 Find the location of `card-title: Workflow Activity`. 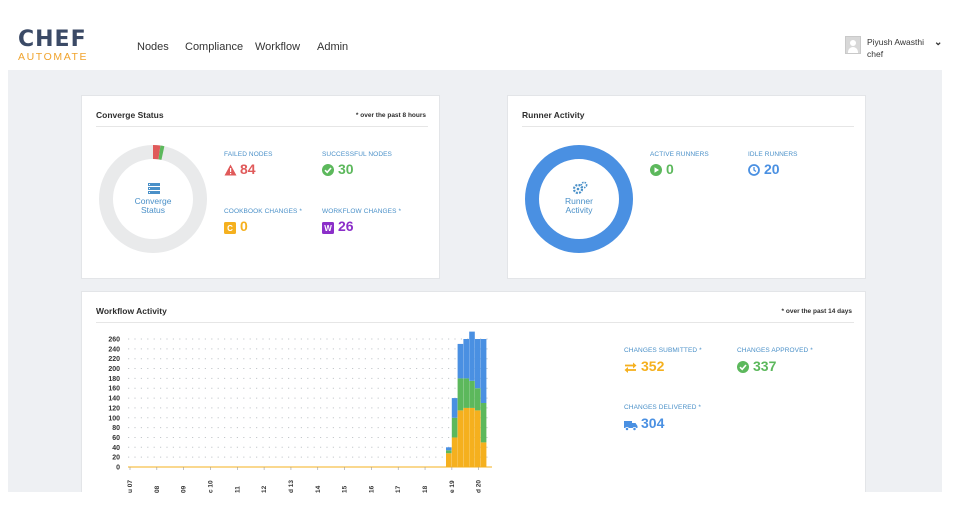

card-title: Workflow Activity is located at coordinates (131, 311).